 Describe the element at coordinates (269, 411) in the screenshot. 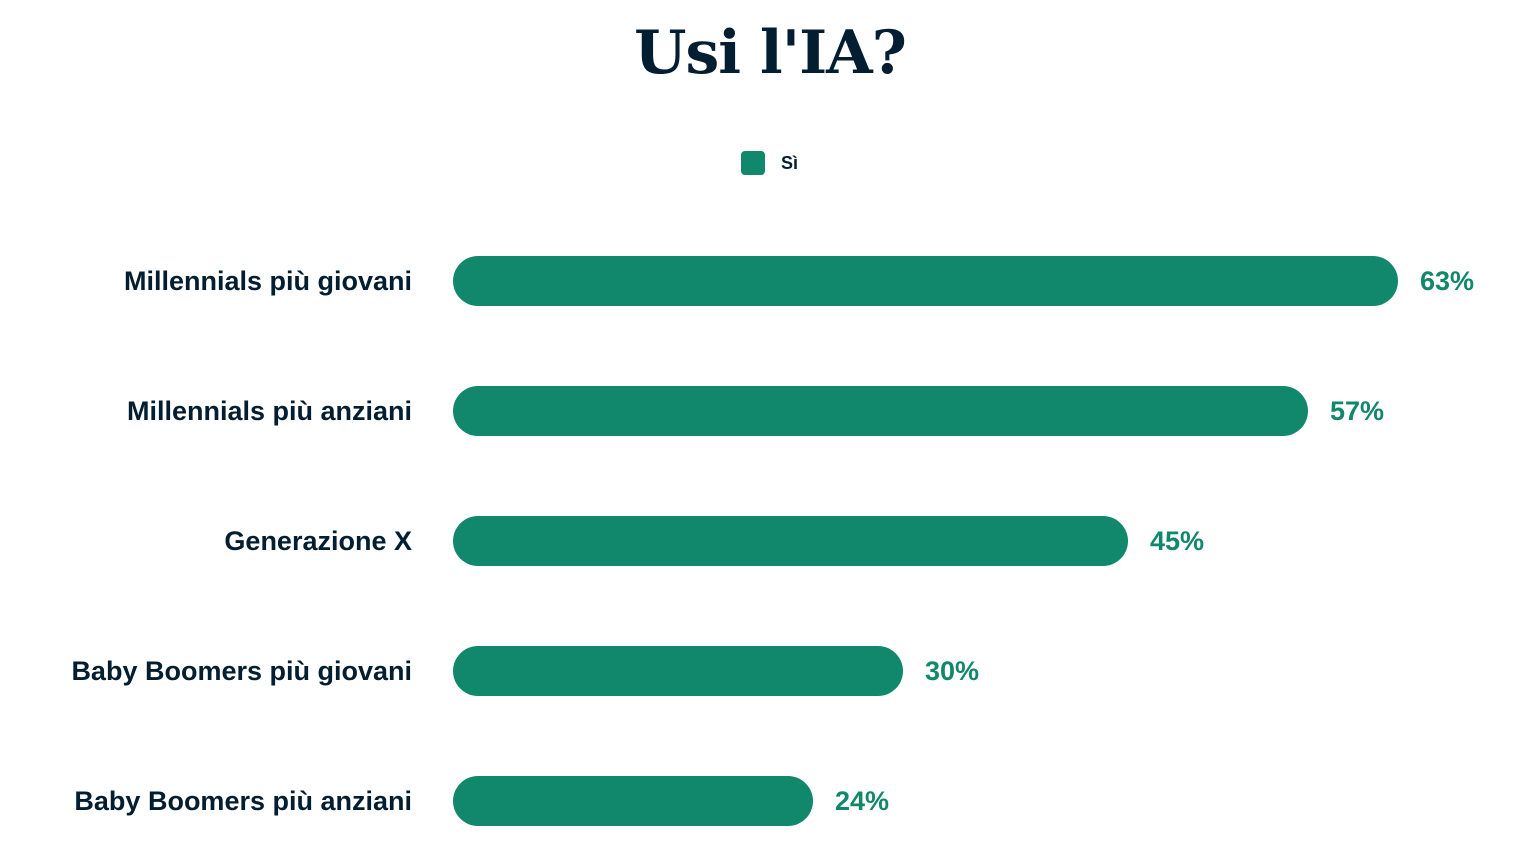

I see `category-label: Millennials più anziani` at that location.